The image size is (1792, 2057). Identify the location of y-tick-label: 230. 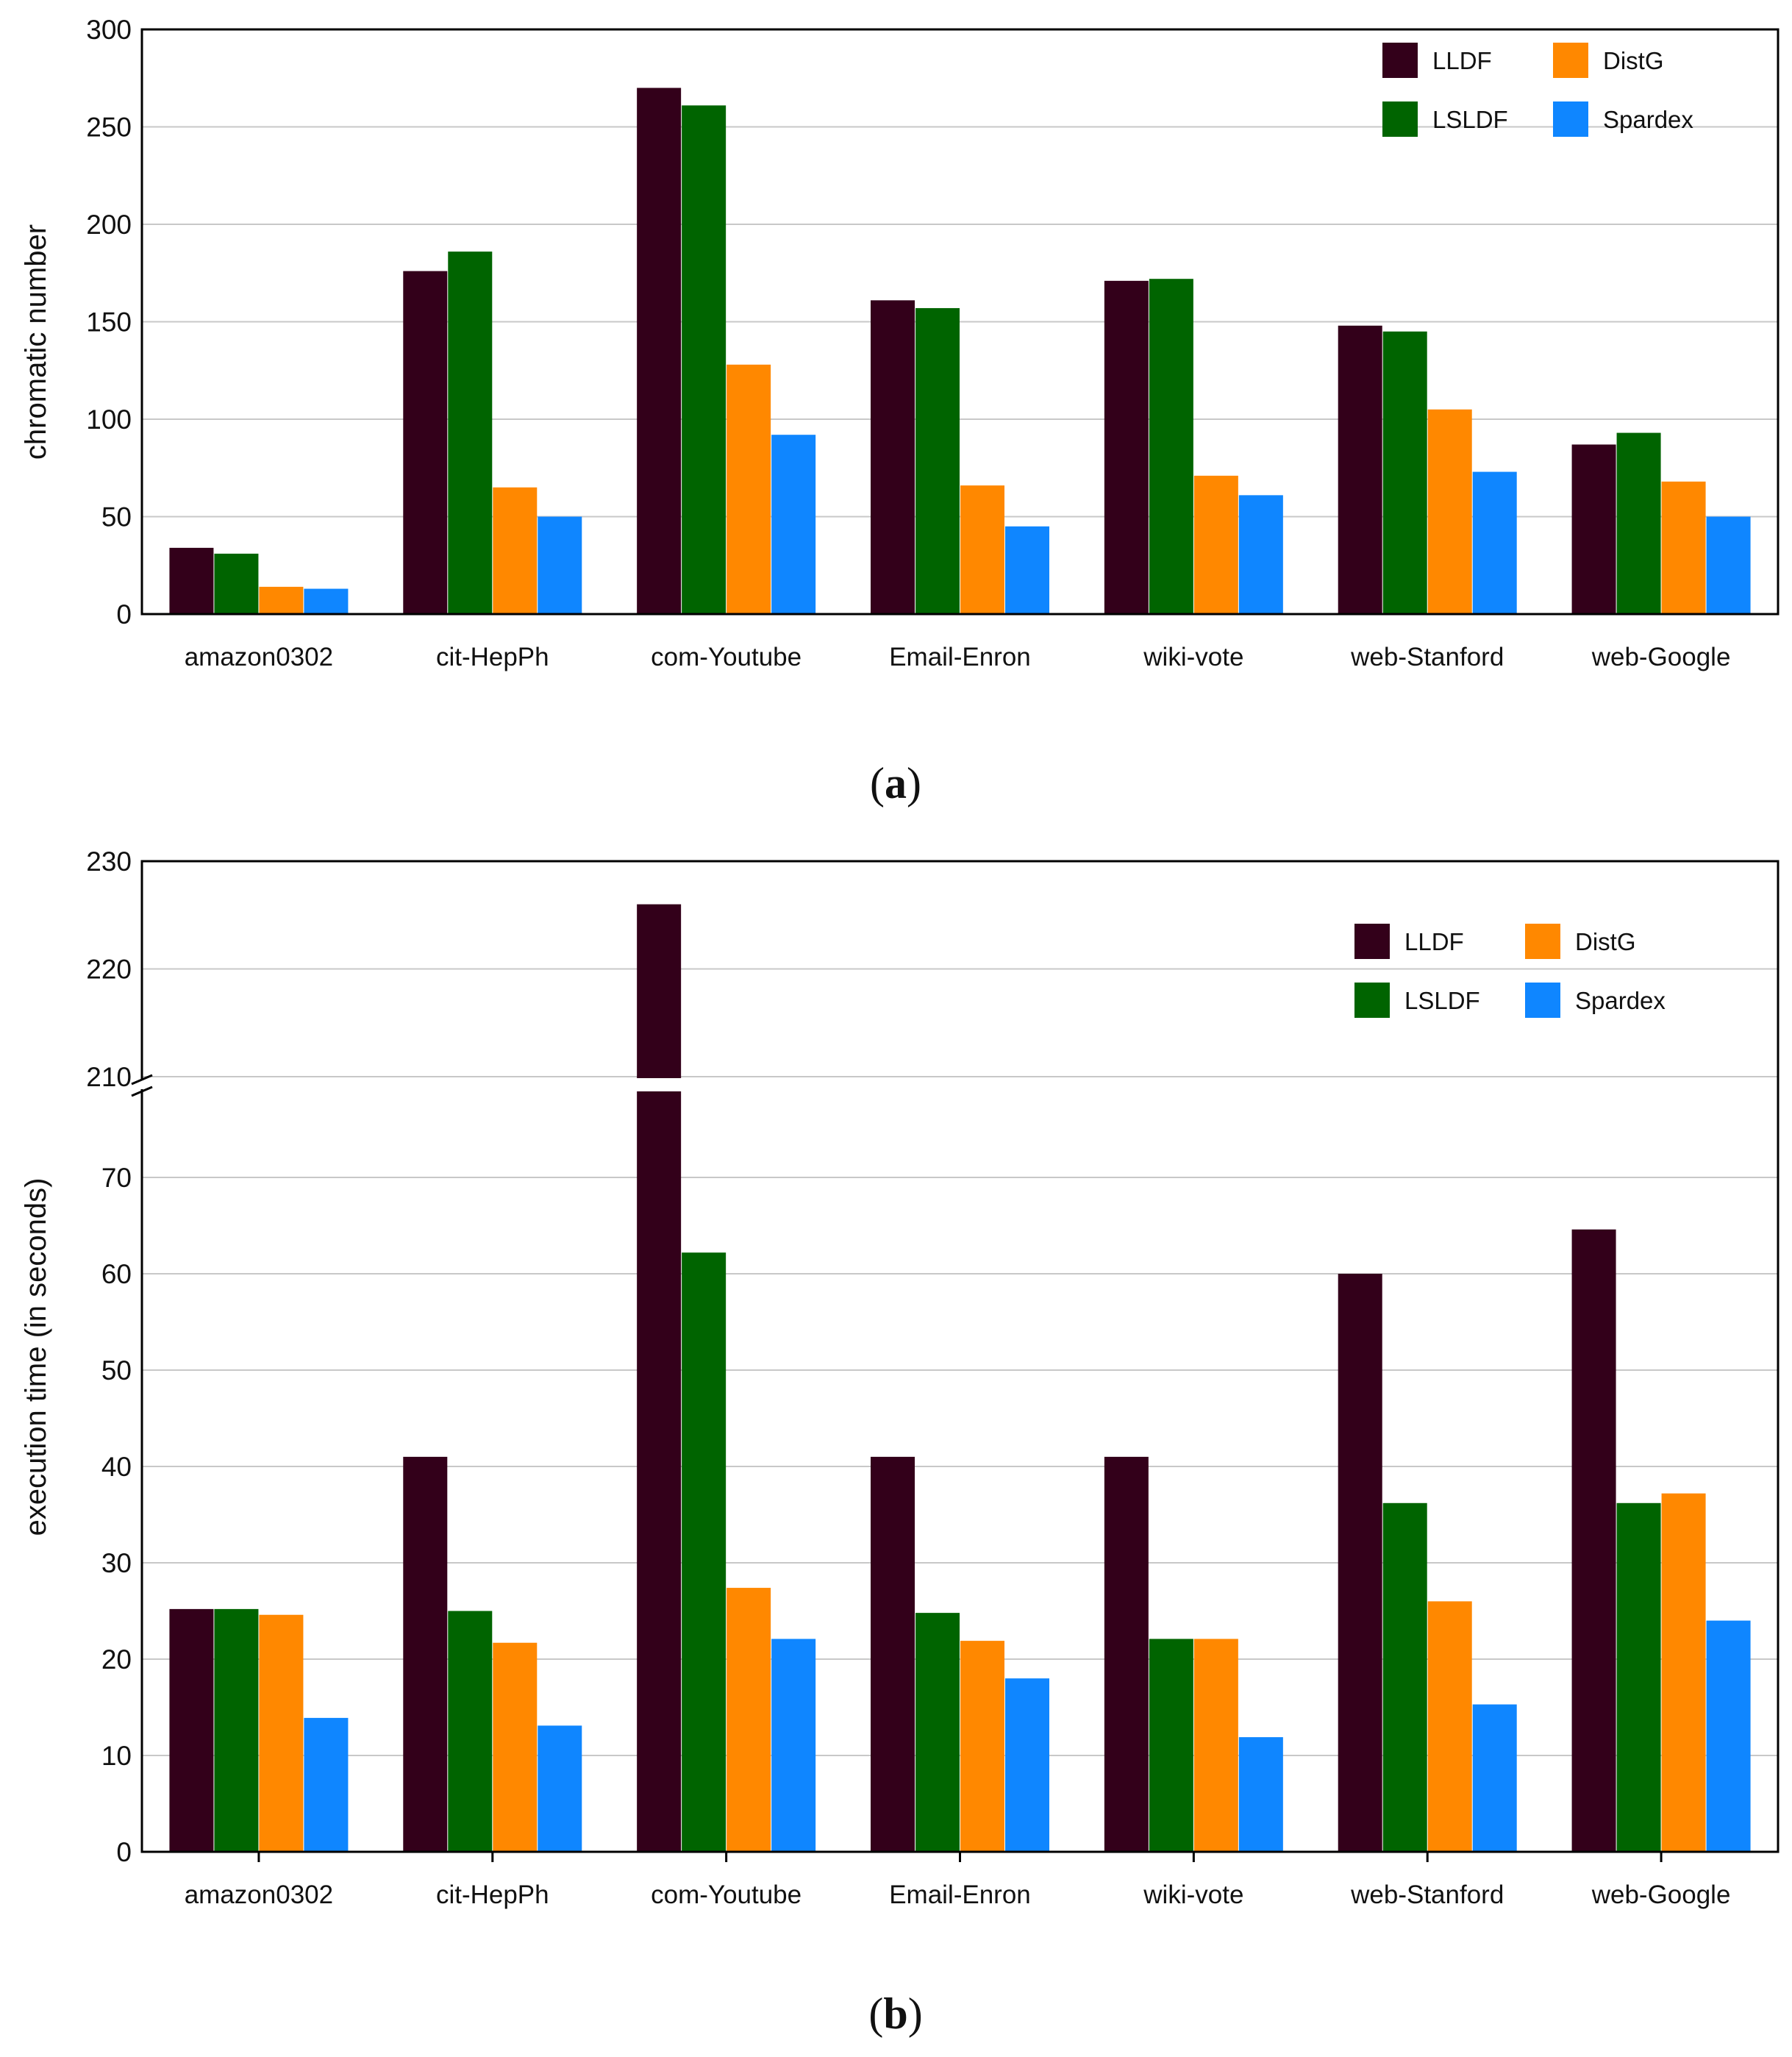
(109, 861).